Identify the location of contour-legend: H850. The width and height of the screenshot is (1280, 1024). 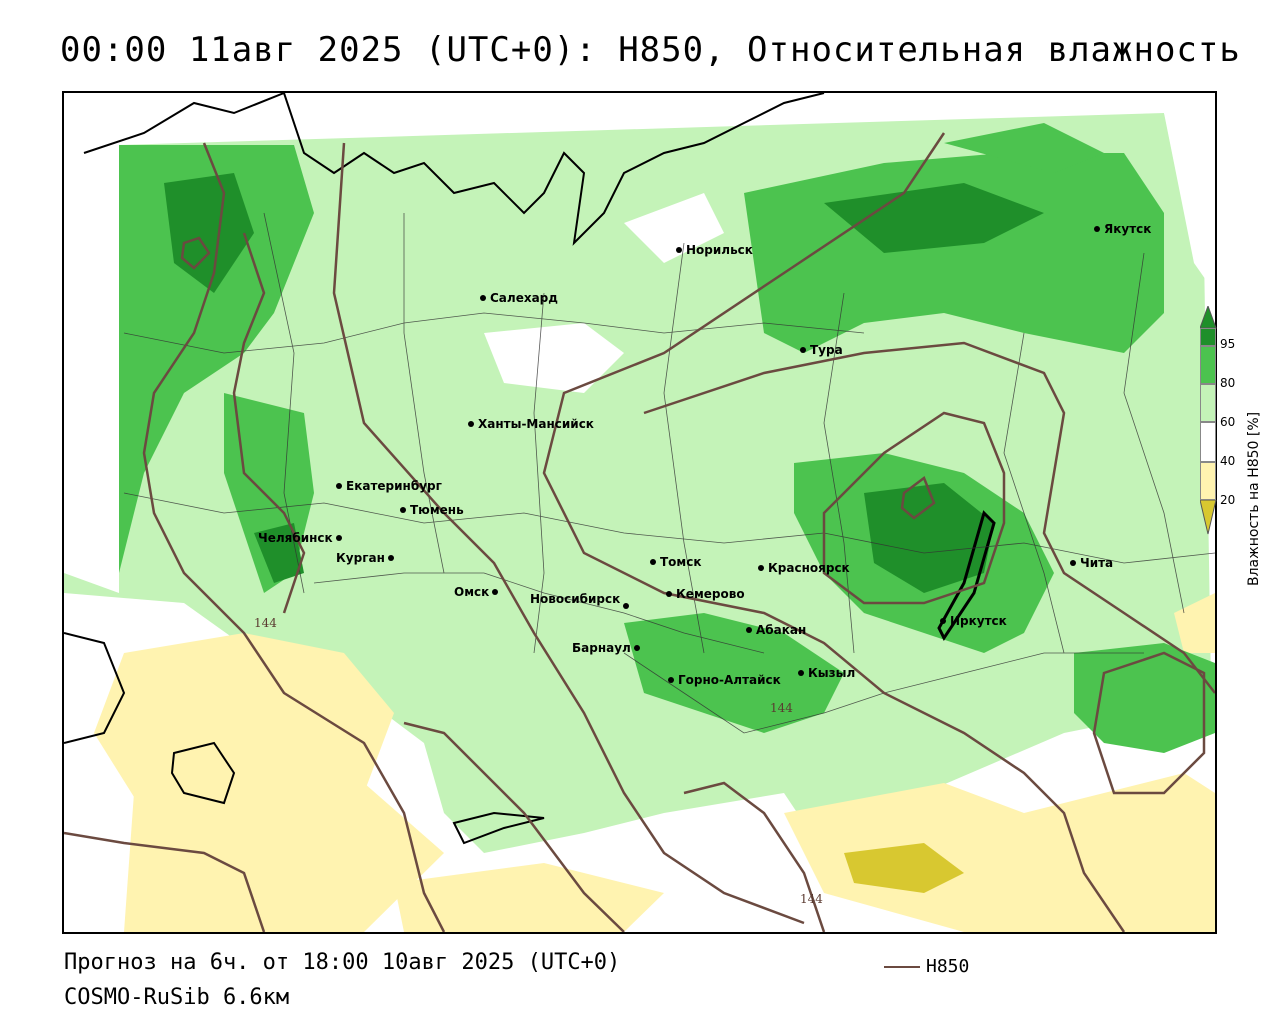
(926, 966).